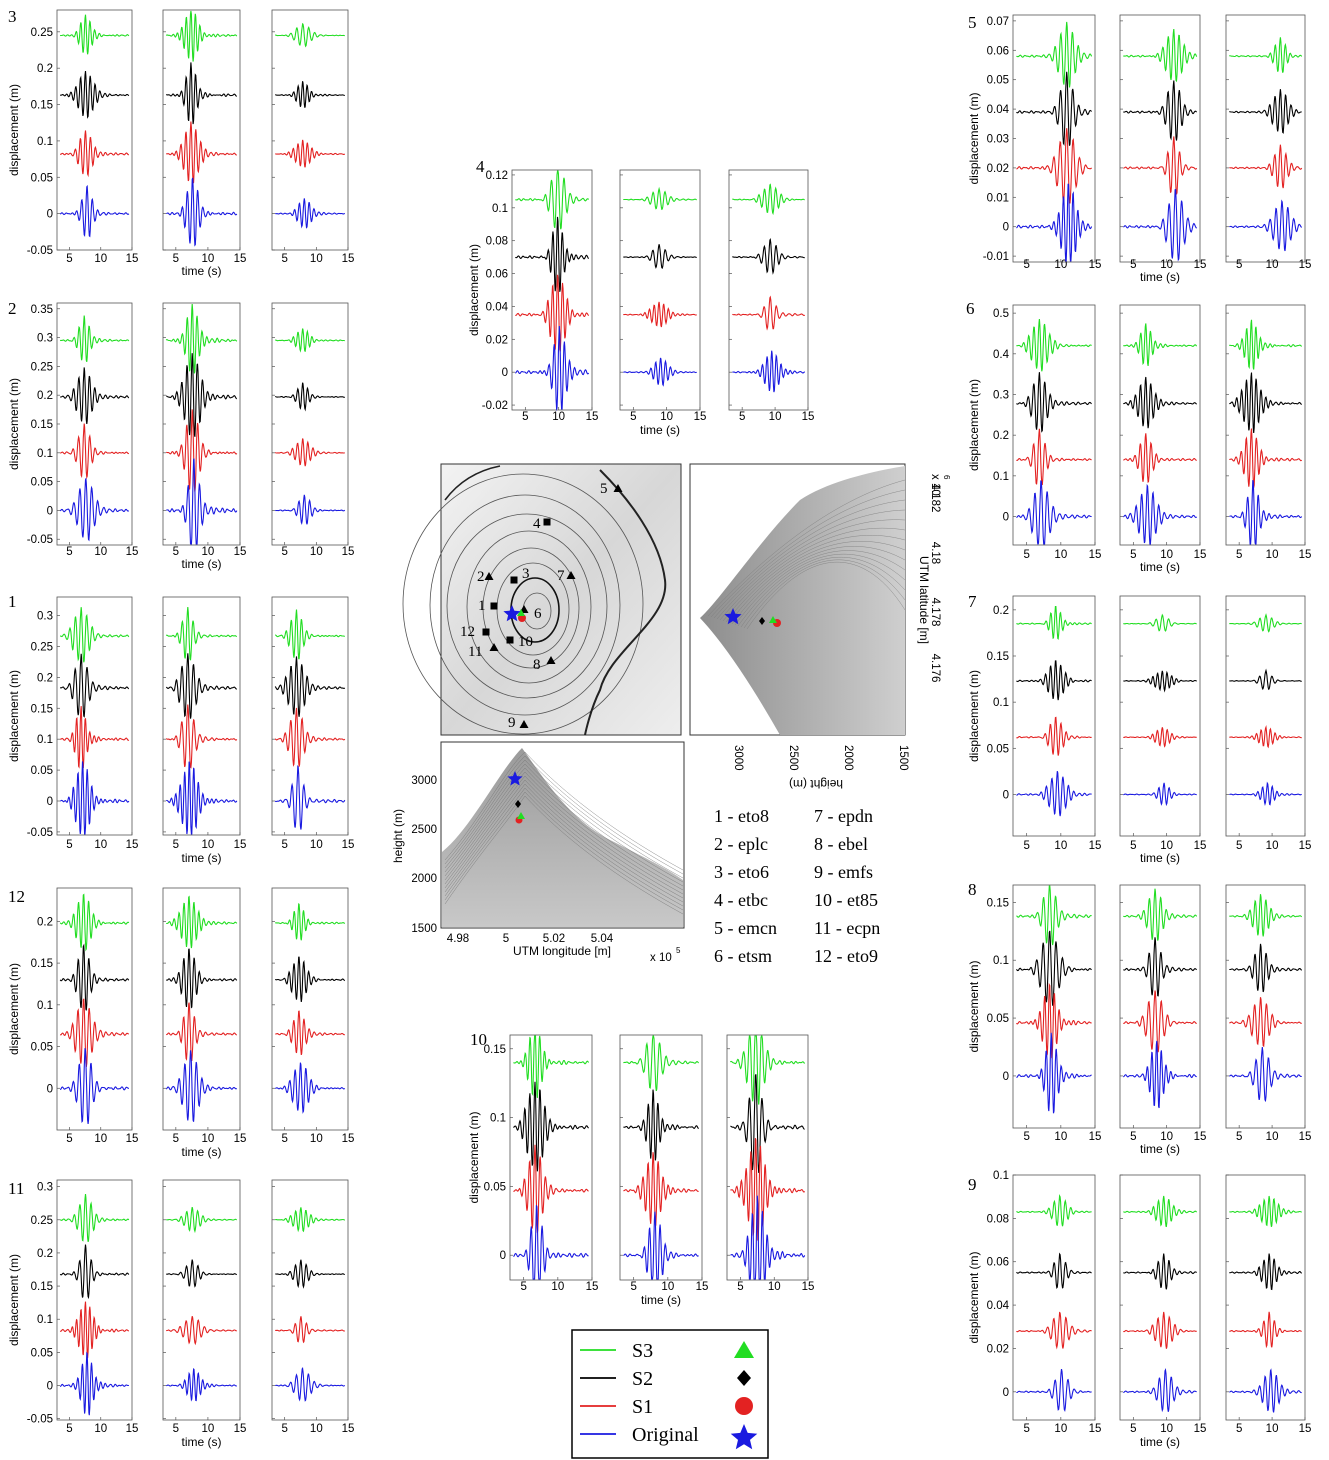 This screenshot has width=1329, height=1460. I want to click on map-station-label: 5, so click(604, 489).